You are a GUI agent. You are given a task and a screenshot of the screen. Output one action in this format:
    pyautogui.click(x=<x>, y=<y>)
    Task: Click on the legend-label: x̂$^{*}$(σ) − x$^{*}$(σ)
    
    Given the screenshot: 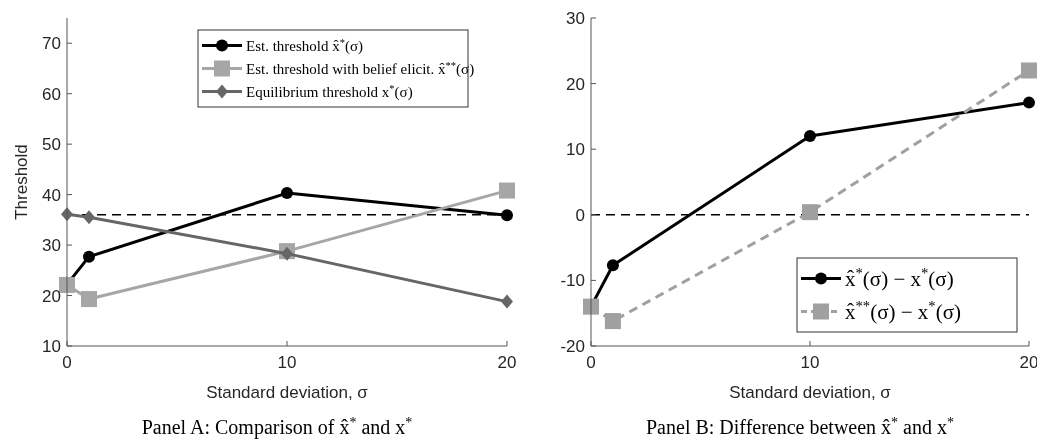 What is the action you would take?
    pyautogui.click(x=899, y=277)
    